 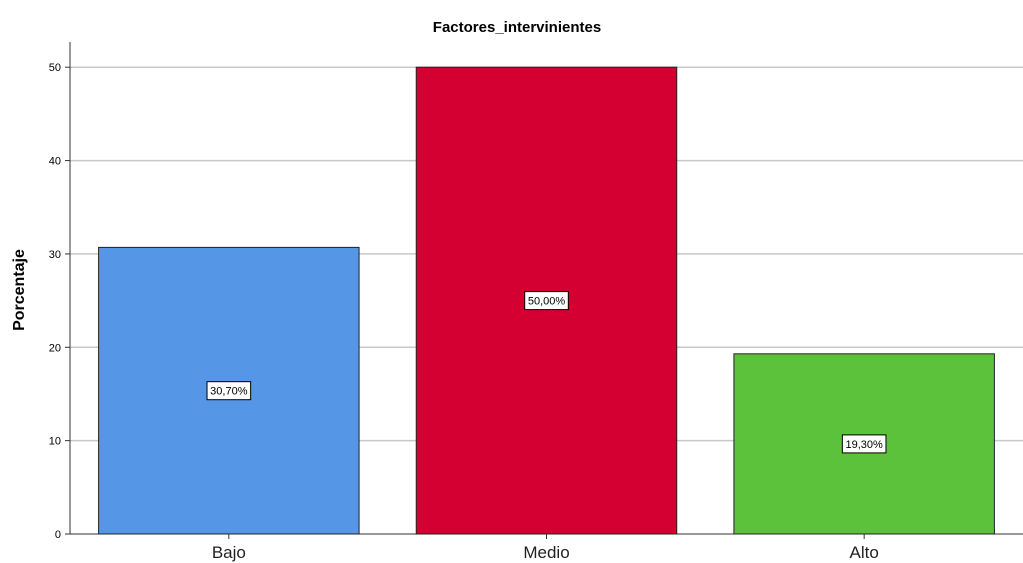 I want to click on y-tick-label: 30, so click(x=55, y=255).